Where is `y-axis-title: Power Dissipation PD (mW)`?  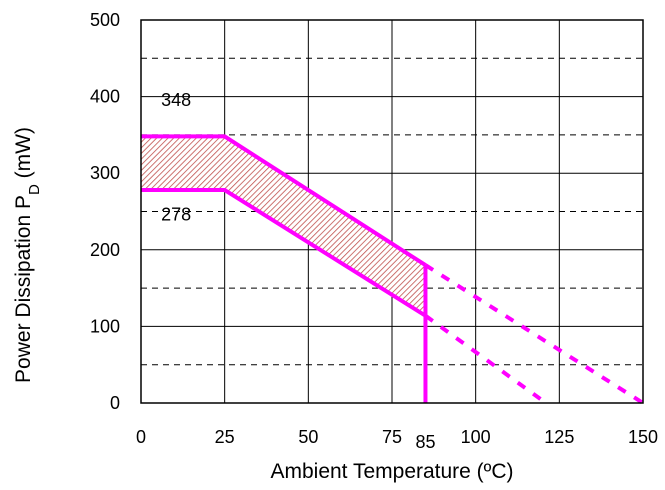 y-axis-title: Power Dissipation PD (mW) is located at coordinates (27, 255).